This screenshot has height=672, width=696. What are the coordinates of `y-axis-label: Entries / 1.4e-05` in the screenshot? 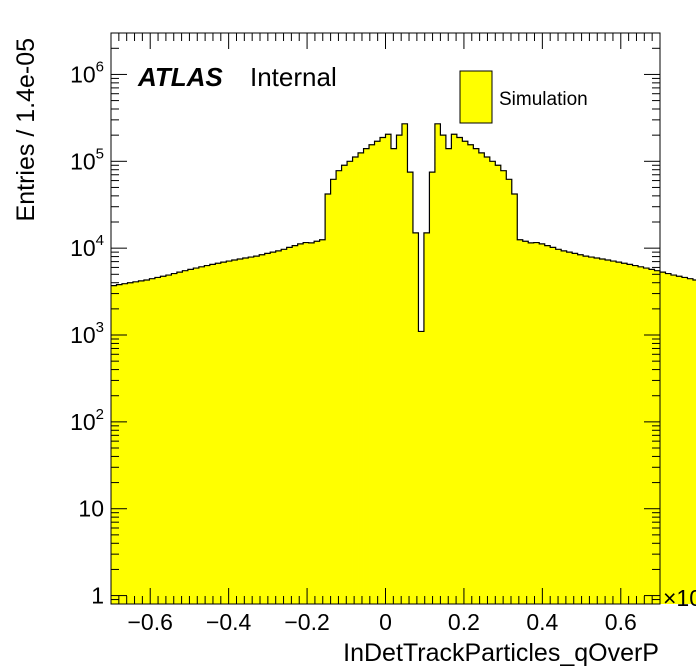 It's located at (26, 129).